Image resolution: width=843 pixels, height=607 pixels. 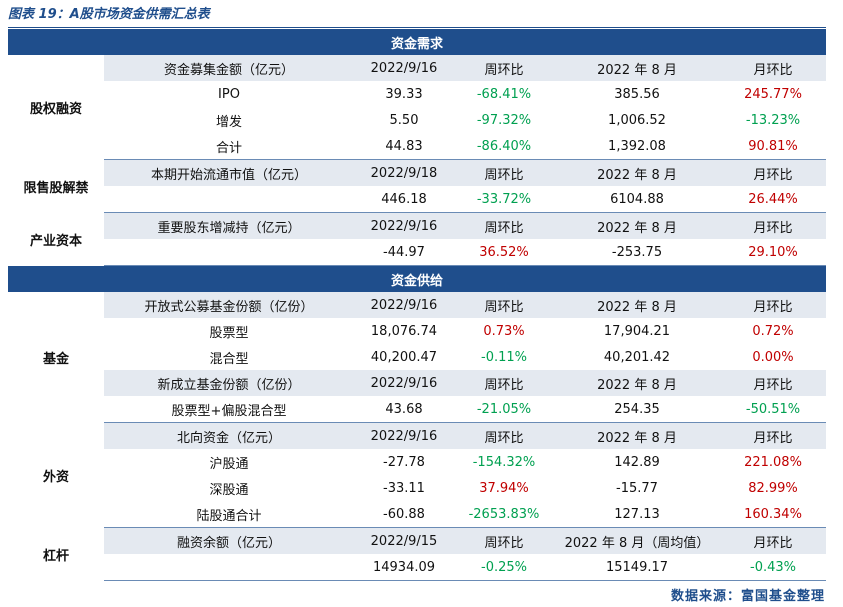 I want to click on source-note: 数据来源：富国基金整理, so click(x=747, y=596).